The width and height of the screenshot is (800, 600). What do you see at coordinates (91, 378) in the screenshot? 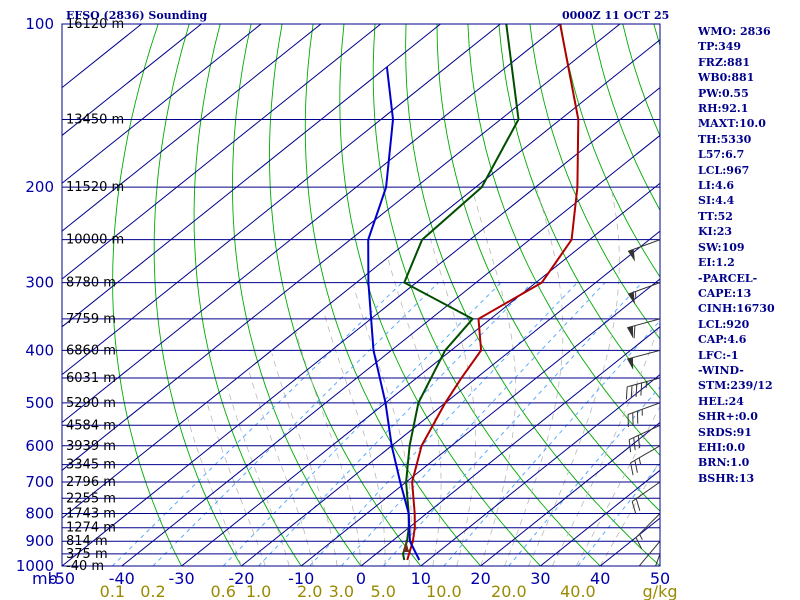
I see `height-label: 6031 m` at bounding box center [91, 378].